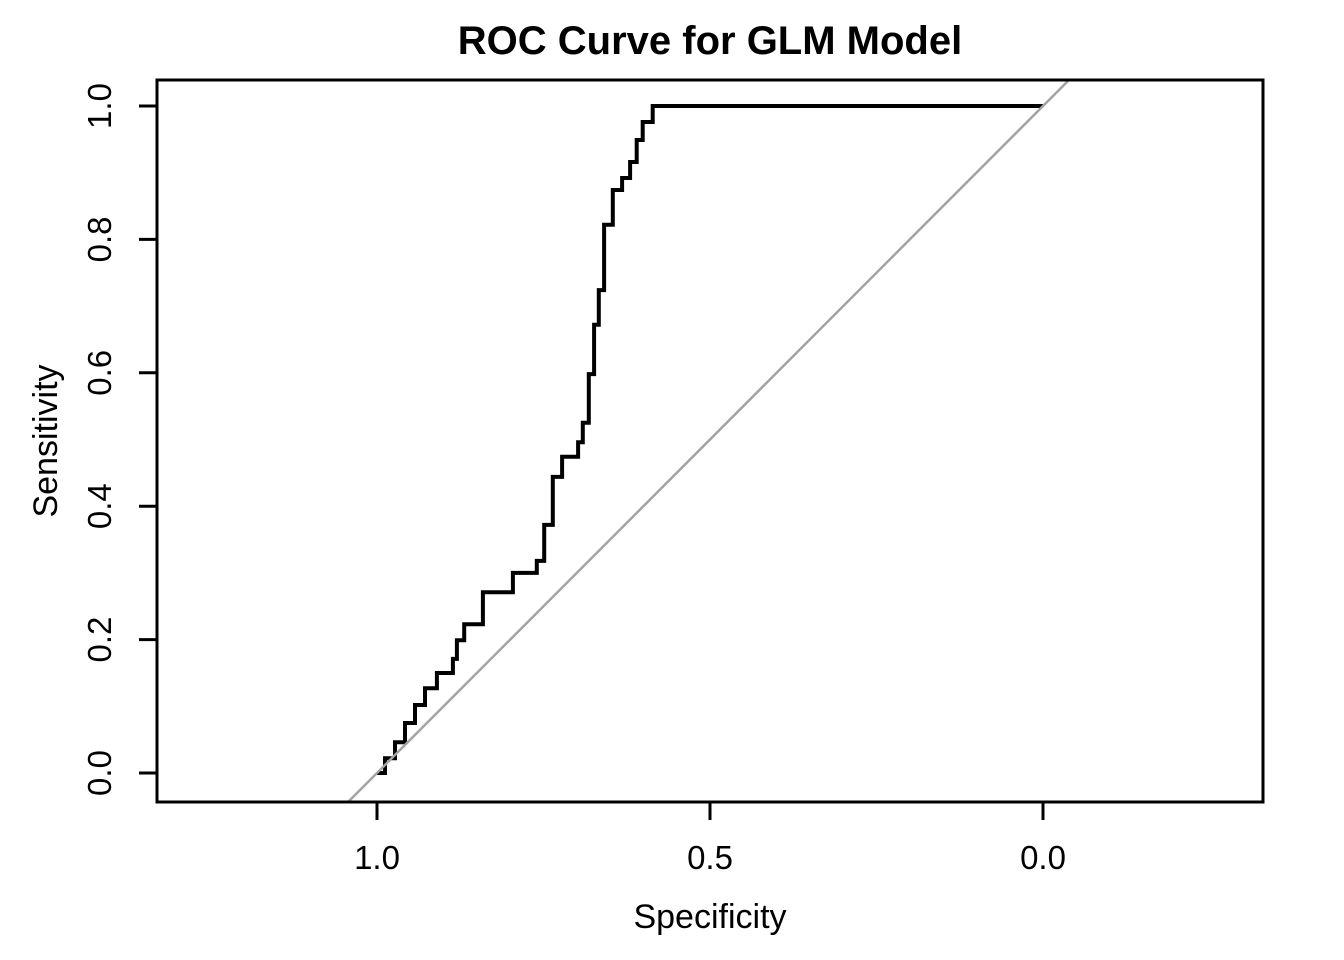 This screenshot has width=1344, height=960. I want to click on chart-title: ROC Curve for GLM Model, so click(710, 41).